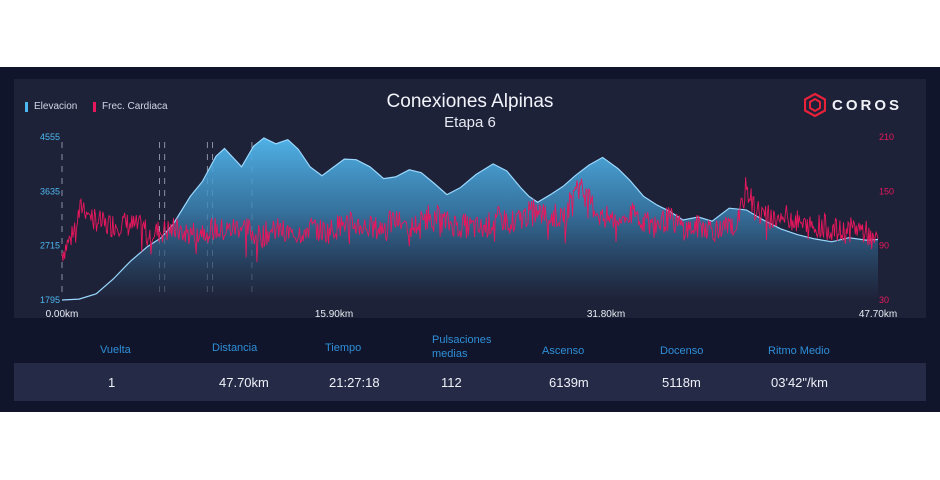 The image size is (940, 480). What do you see at coordinates (867, 105) in the screenshot?
I see `logo-text: COROS` at bounding box center [867, 105].